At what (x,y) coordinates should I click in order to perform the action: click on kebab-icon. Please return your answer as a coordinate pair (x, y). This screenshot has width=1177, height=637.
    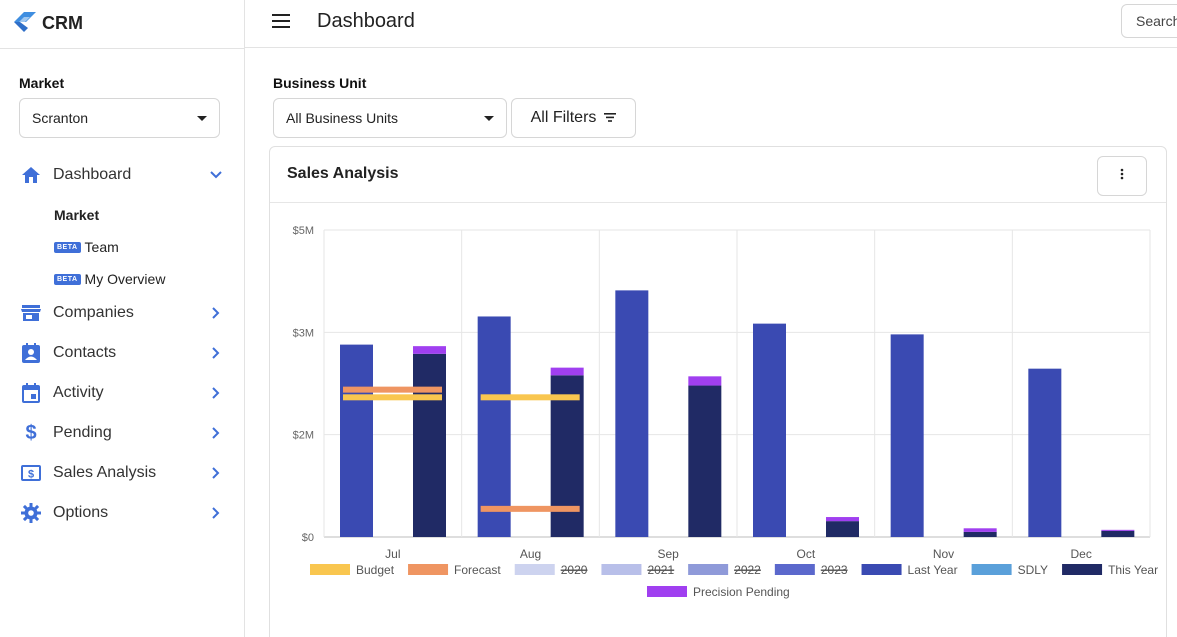
    Looking at the image, I should click on (1122, 176).